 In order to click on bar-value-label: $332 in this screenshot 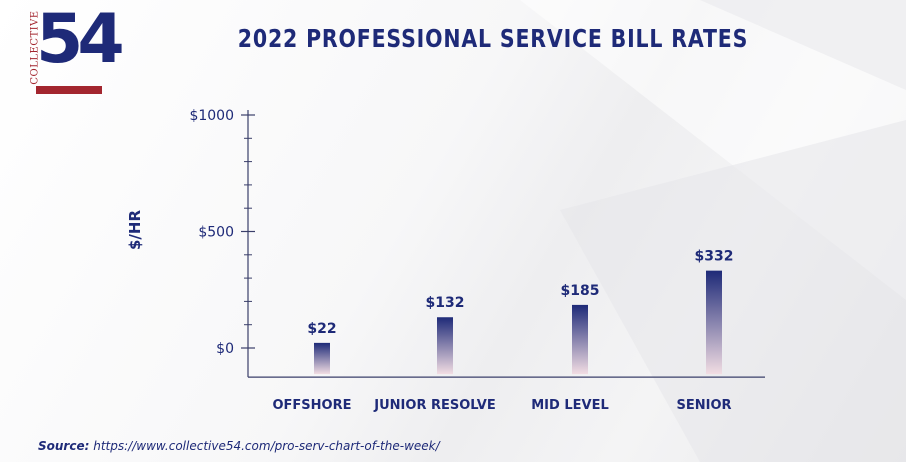, I will do `click(714, 257)`.